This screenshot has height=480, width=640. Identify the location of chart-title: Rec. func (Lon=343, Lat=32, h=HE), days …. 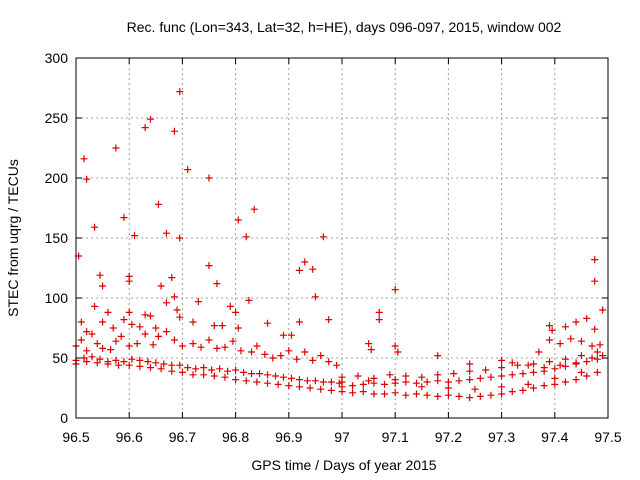
(344, 27).